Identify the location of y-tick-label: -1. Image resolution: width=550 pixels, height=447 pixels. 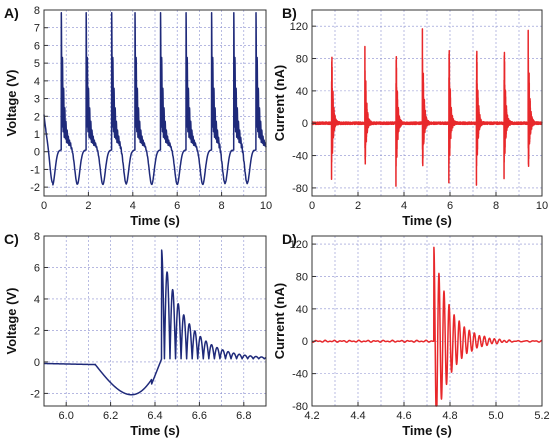
(35, 170).